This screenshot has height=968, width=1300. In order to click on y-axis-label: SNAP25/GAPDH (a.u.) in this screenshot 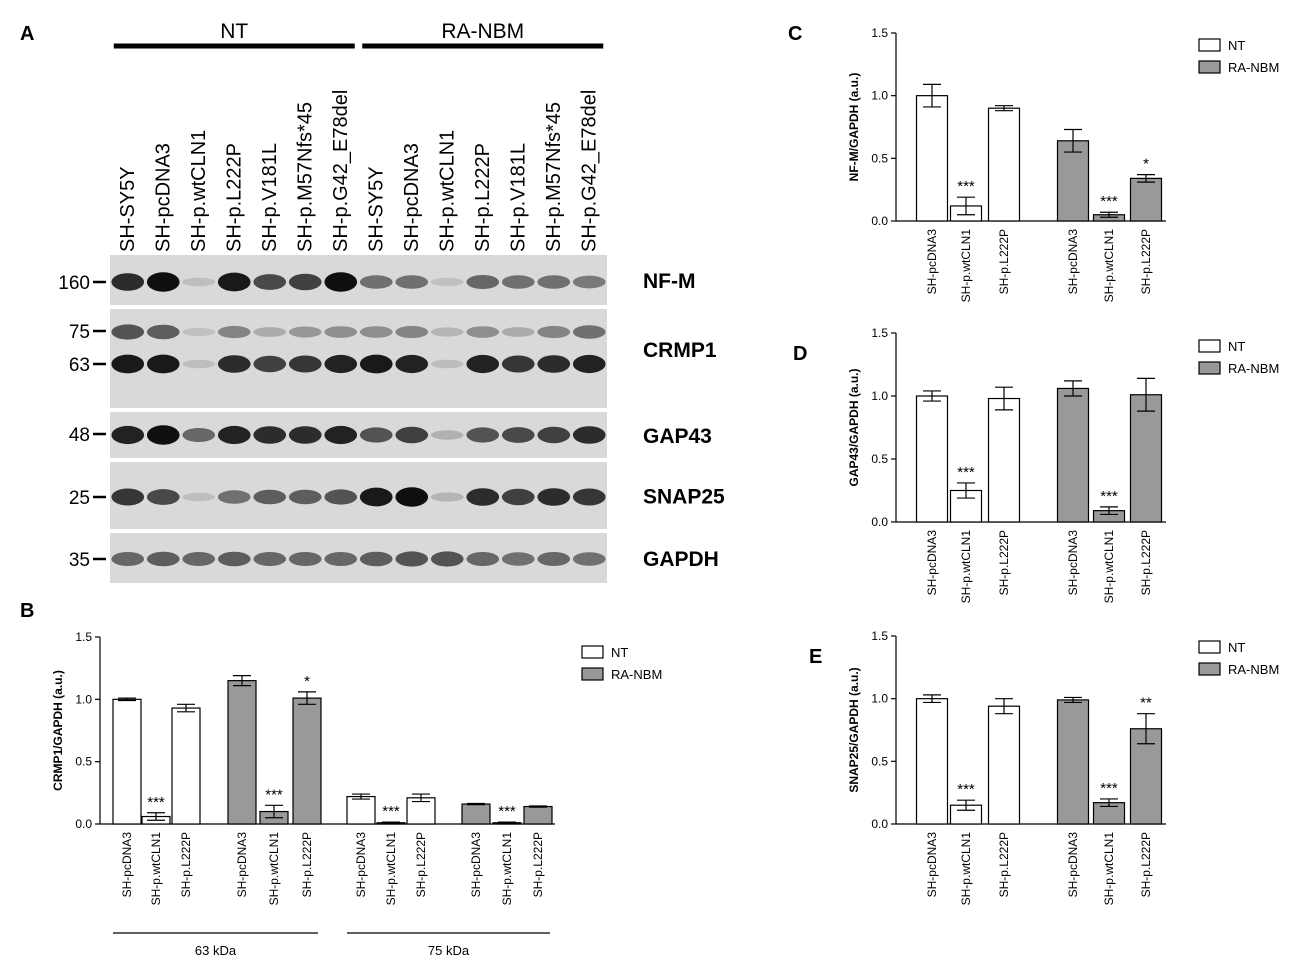, I will do `click(854, 729)`.